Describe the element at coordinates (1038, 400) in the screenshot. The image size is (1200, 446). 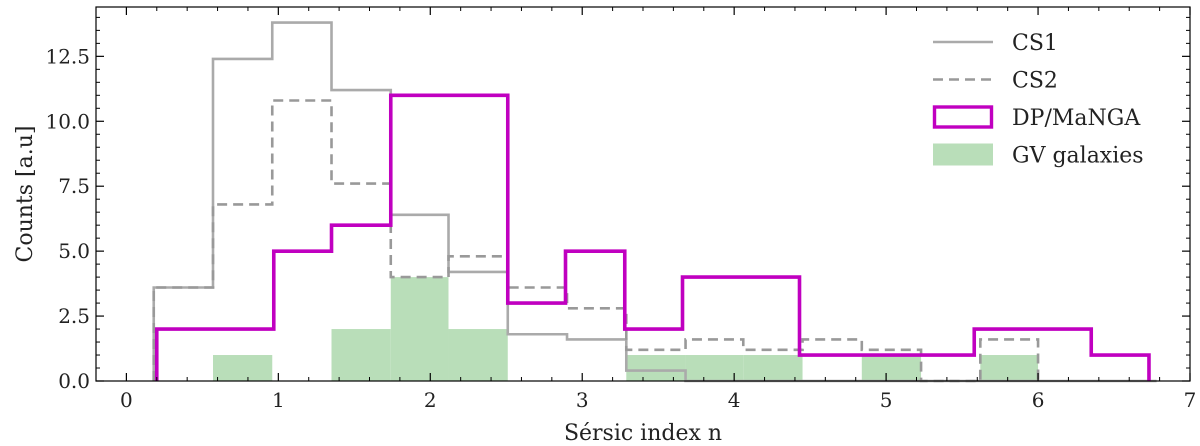
I see `x-tick-label: 6` at that location.